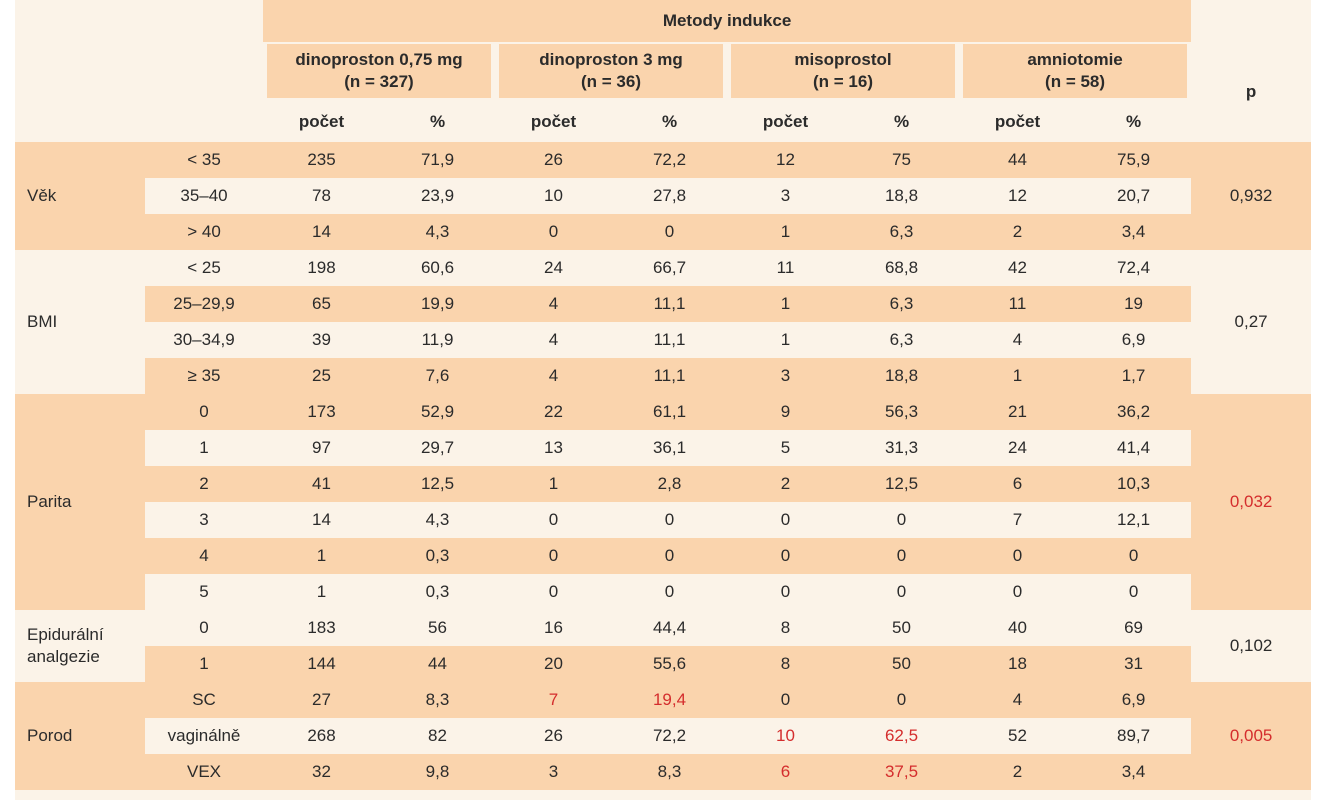 The width and height of the screenshot is (1326, 800). Describe the element at coordinates (437, 628) in the screenshot. I see `cell-percent: 56` at that location.